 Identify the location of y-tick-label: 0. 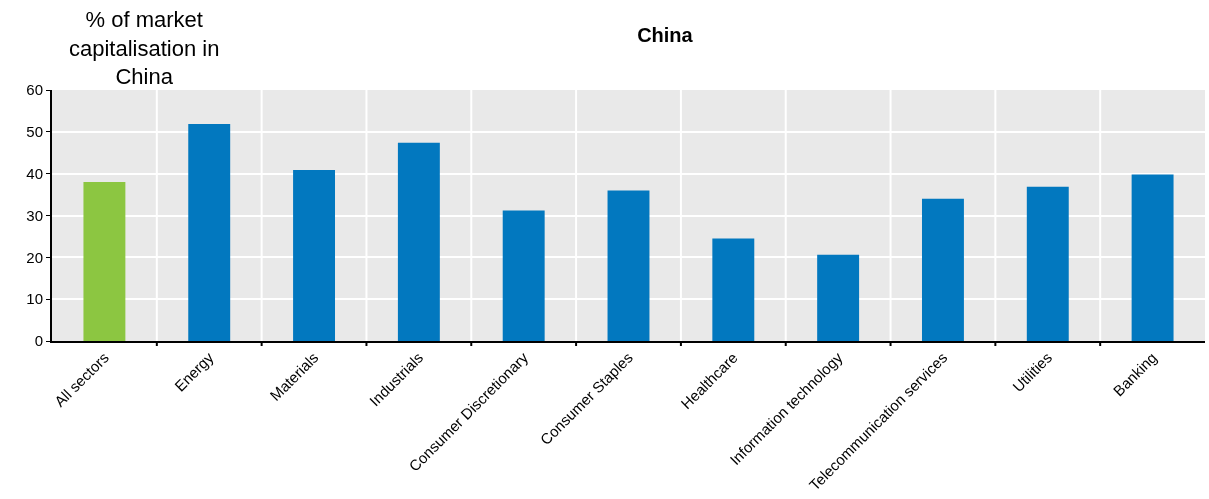
(38, 341).